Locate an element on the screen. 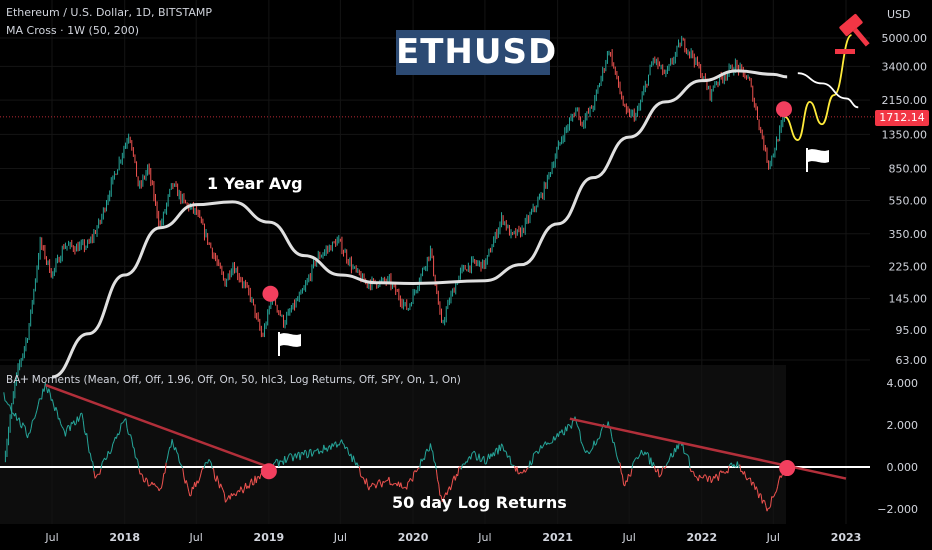  price-tick-label: 5000.00 is located at coordinates (905, 38).